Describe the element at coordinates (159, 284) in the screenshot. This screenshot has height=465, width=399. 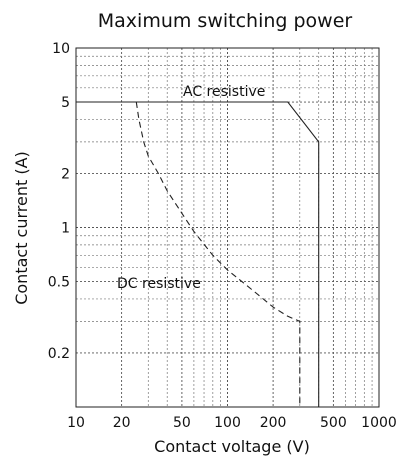
I see `series-label-dc-resistive: DC resistive` at that location.